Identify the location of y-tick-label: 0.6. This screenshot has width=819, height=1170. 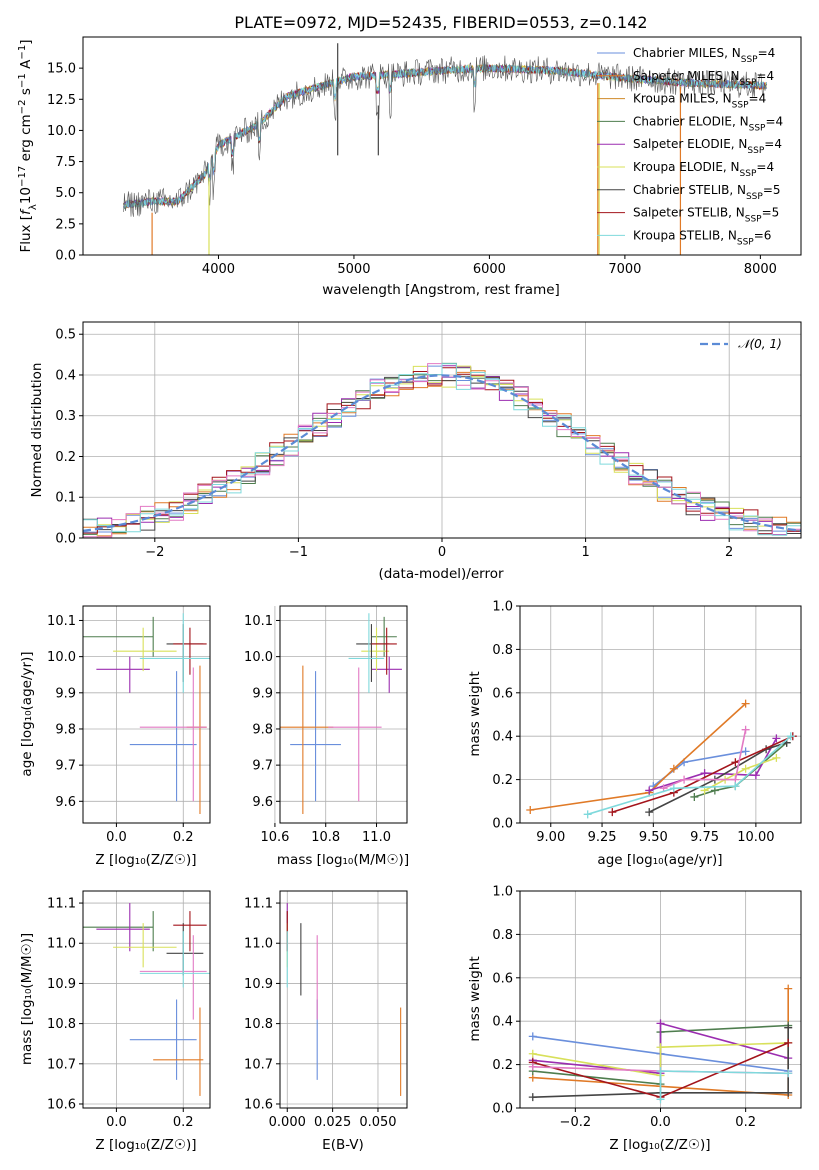
(502, 693).